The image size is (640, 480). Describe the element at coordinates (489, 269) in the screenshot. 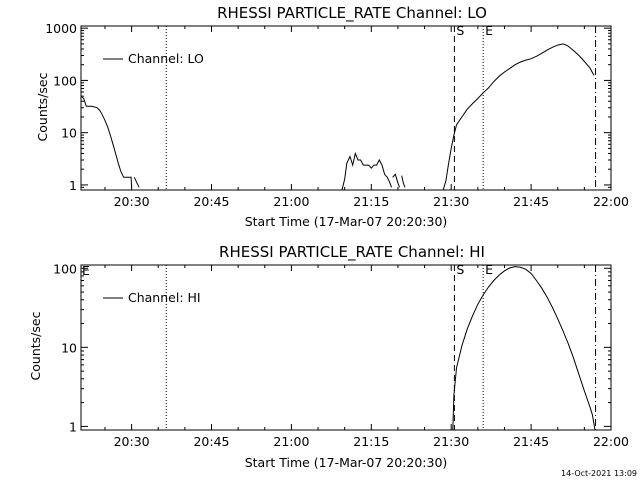

I see `panel-hi-marker-label: E` at that location.